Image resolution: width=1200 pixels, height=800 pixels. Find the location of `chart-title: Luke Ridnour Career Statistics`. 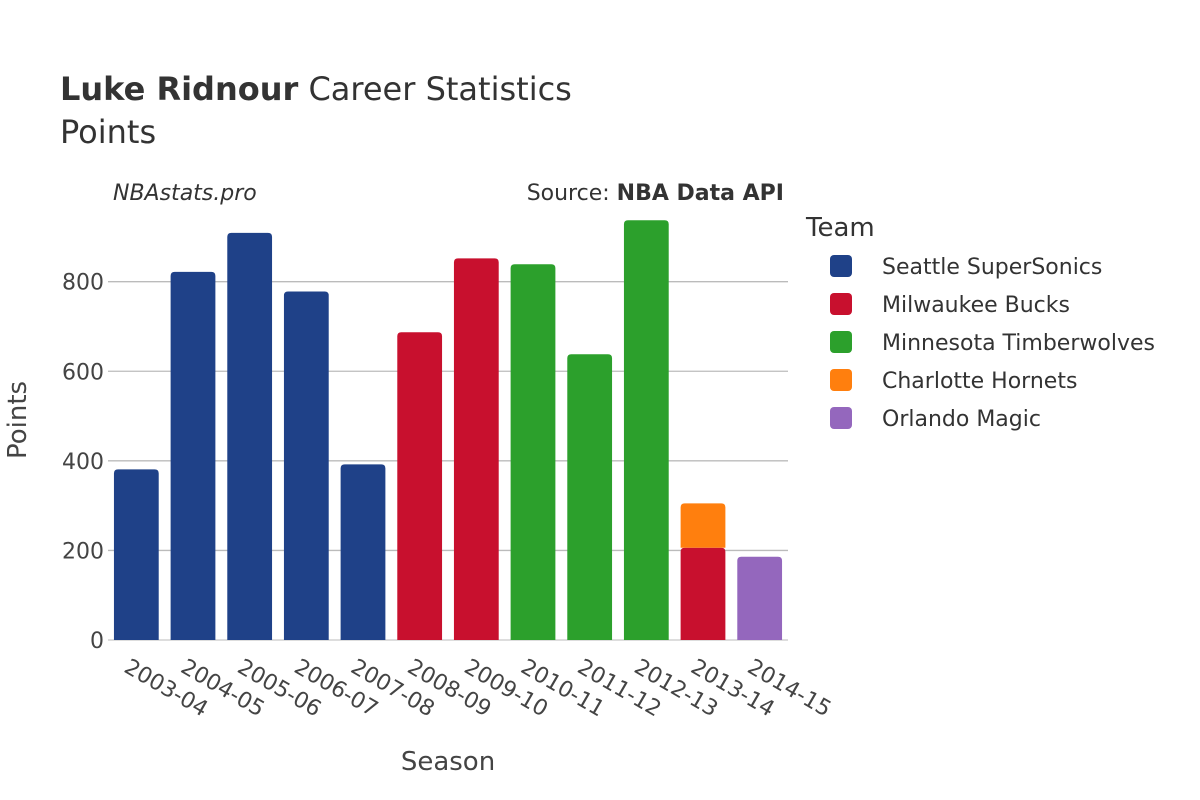

chart-title: Luke Ridnour Career Statistics is located at coordinates (316, 89).